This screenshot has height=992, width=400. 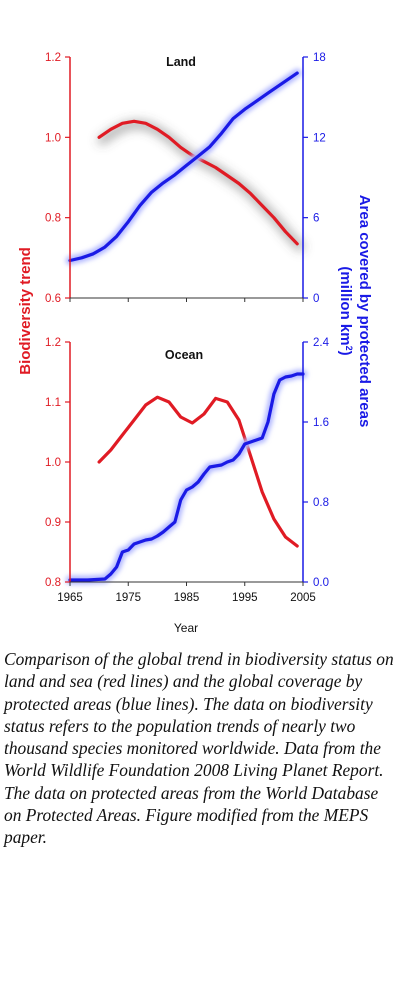 I want to click on left-tick-label: 0.6, so click(x=53, y=299).